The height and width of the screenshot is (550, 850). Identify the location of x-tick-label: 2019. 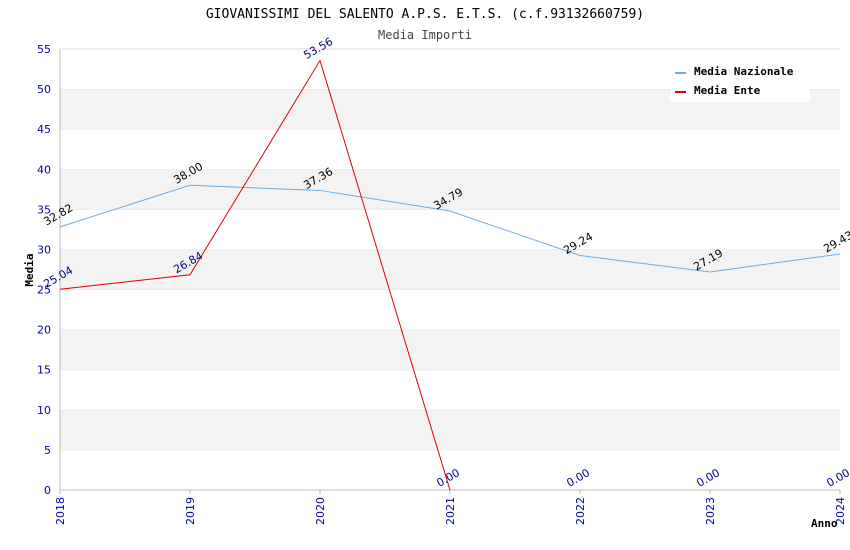
(190, 511).